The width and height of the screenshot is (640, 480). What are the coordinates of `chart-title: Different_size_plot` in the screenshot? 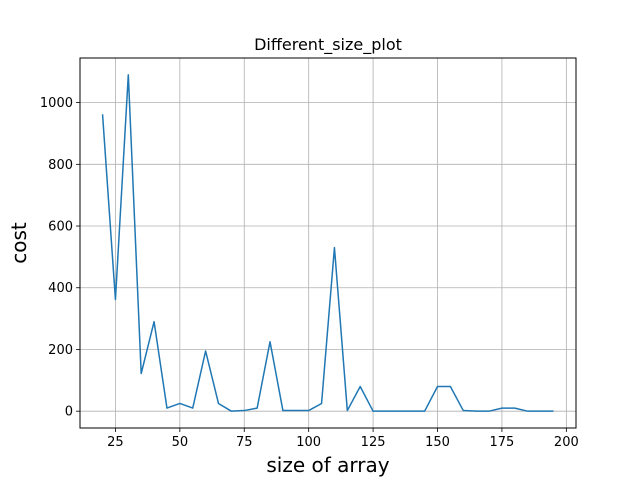 It's located at (328, 45).